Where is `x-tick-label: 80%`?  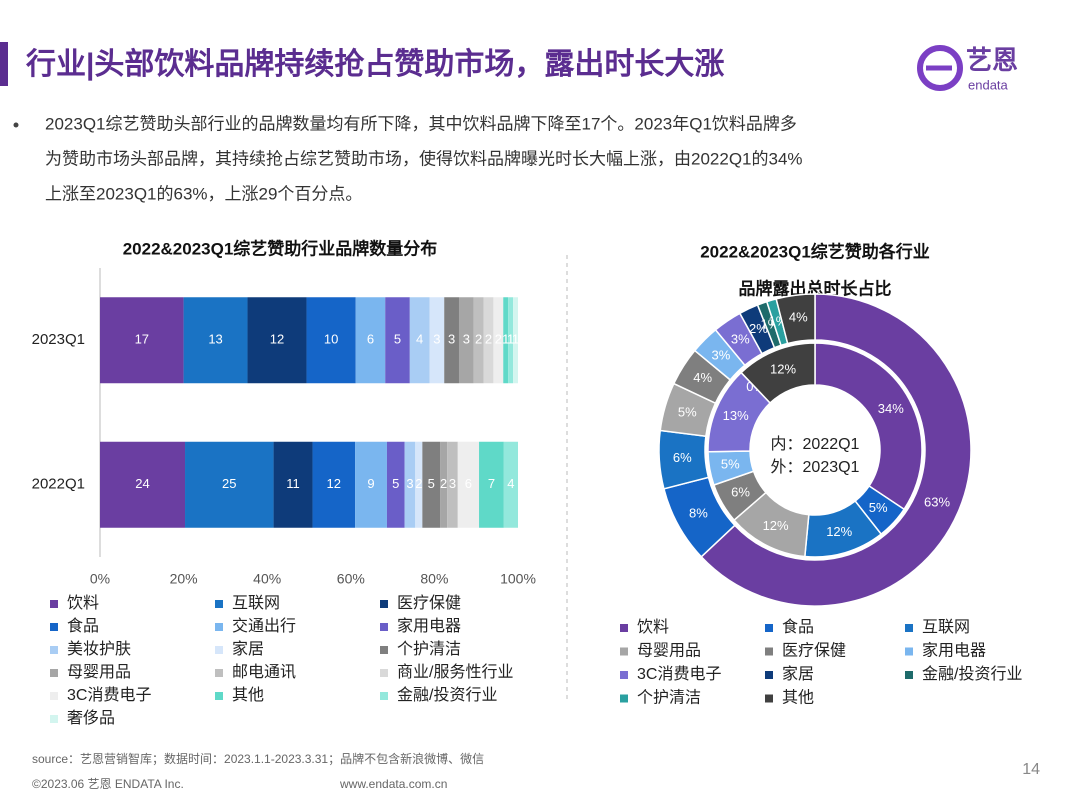
x-tick-label: 80% is located at coordinates (434, 579).